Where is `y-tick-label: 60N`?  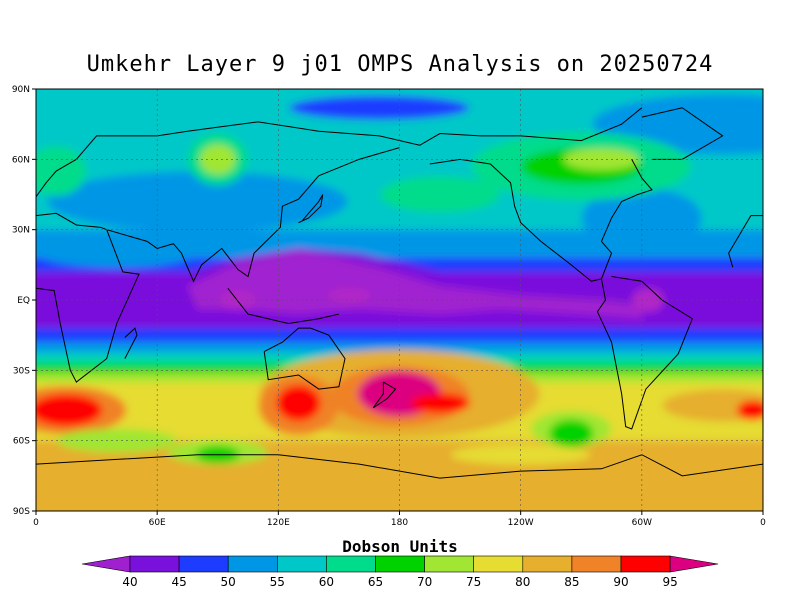
y-tick-label: 60N is located at coordinates (21, 160).